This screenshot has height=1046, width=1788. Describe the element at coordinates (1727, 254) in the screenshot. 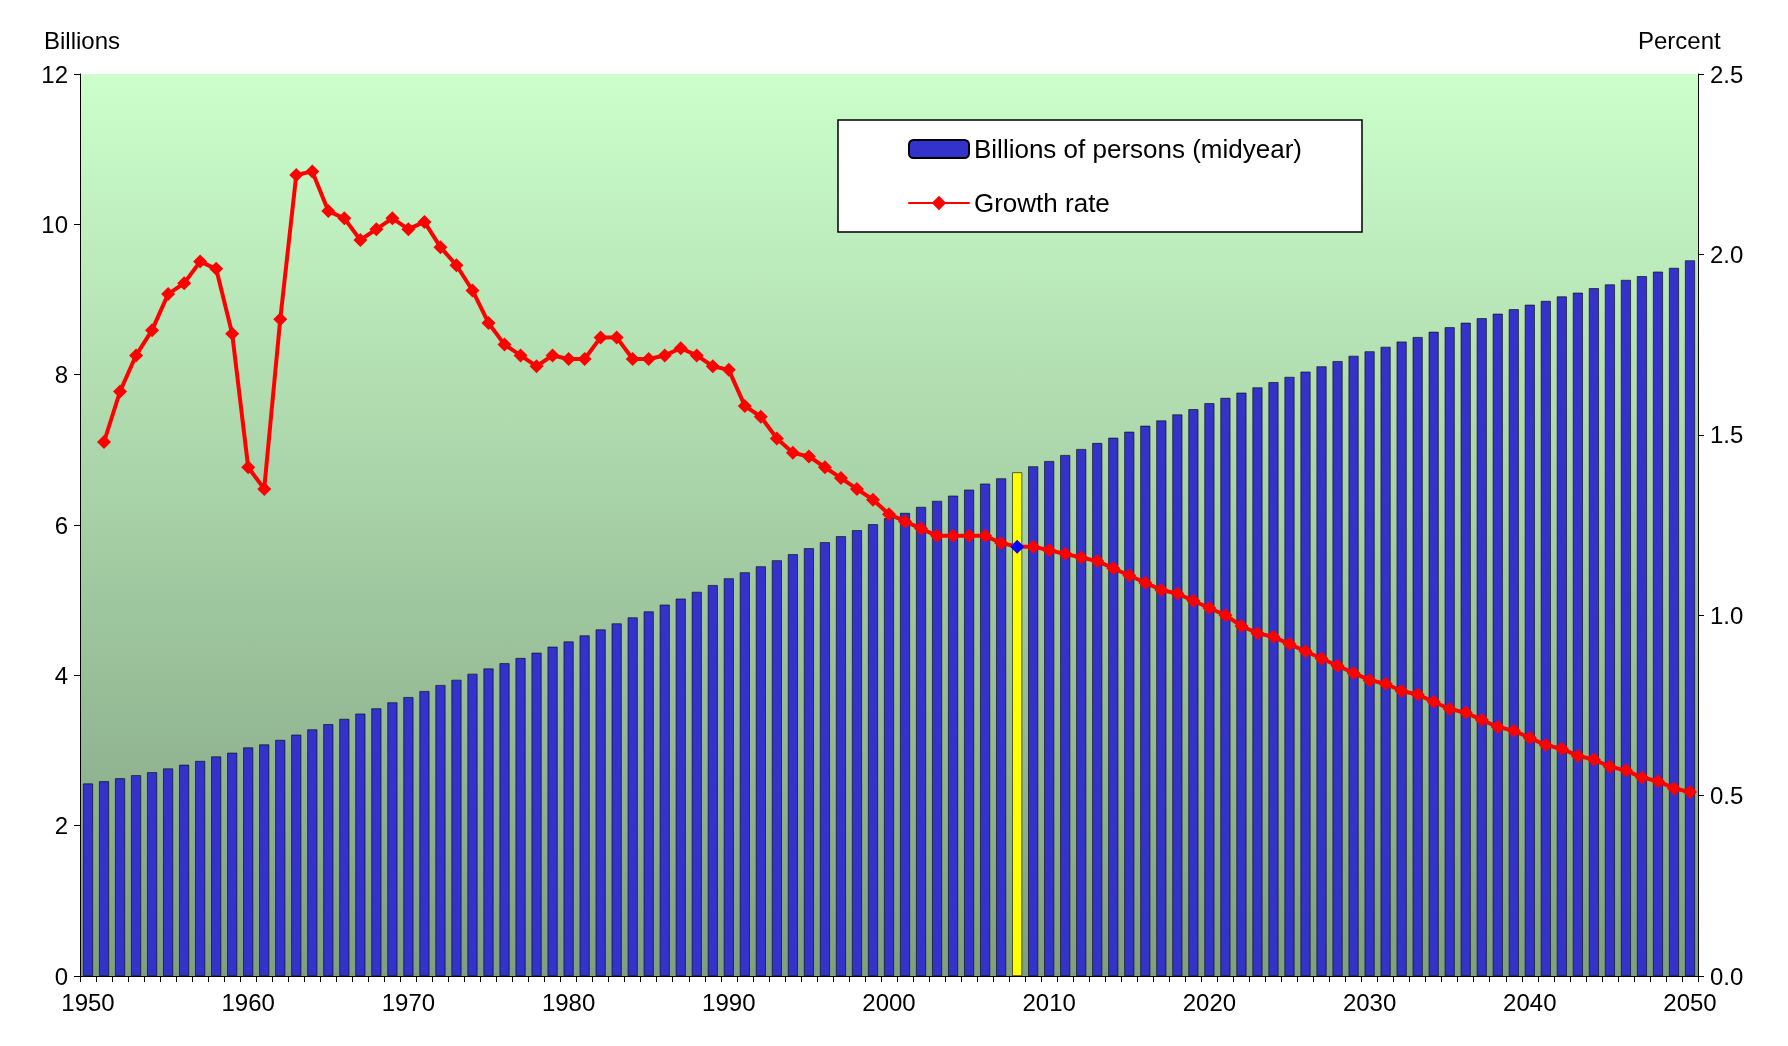

I see `y2-tick-label: 2.0` at that location.